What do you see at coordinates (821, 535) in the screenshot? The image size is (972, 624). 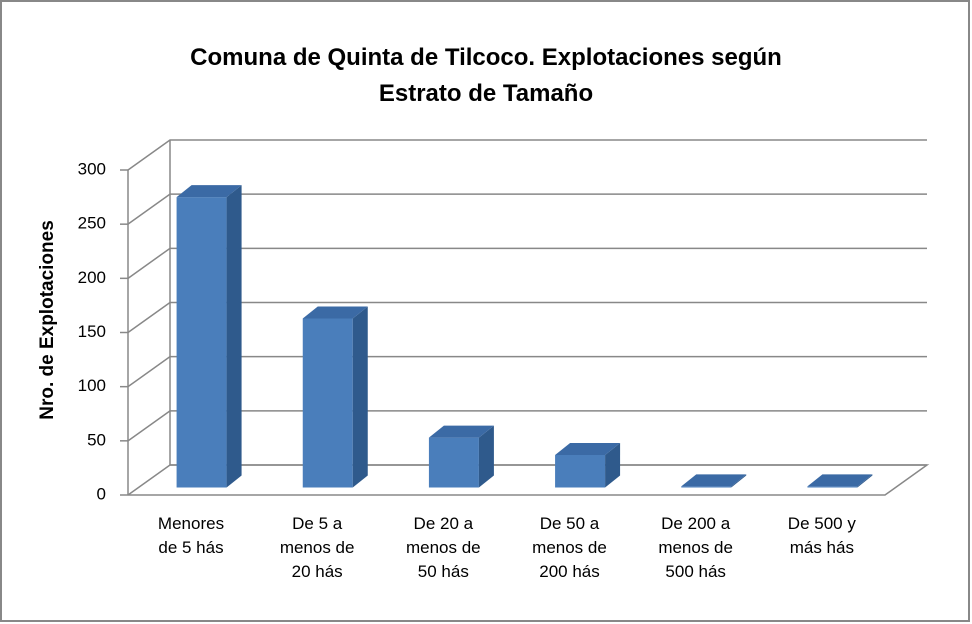 I see `x-tick-label: De 500 y más hás` at bounding box center [821, 535].